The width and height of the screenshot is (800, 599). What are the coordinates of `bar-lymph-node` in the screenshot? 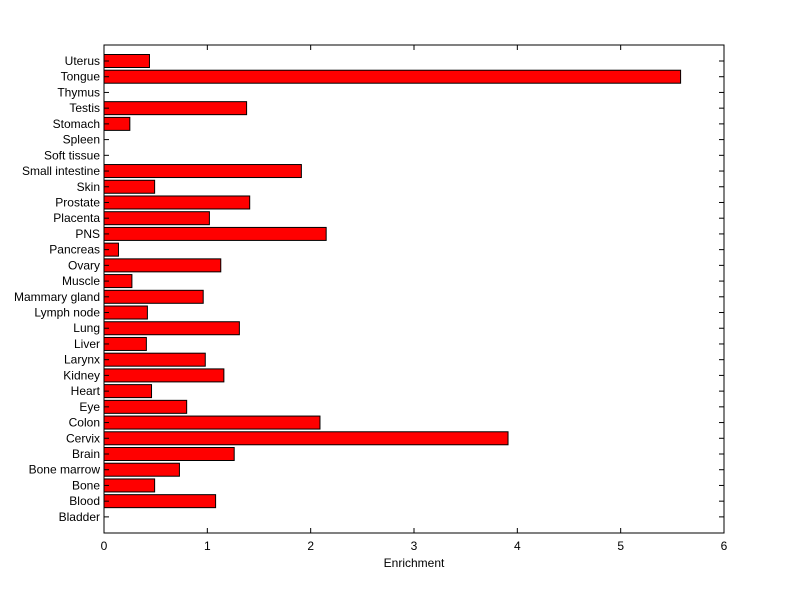 It's located at (125, 312).